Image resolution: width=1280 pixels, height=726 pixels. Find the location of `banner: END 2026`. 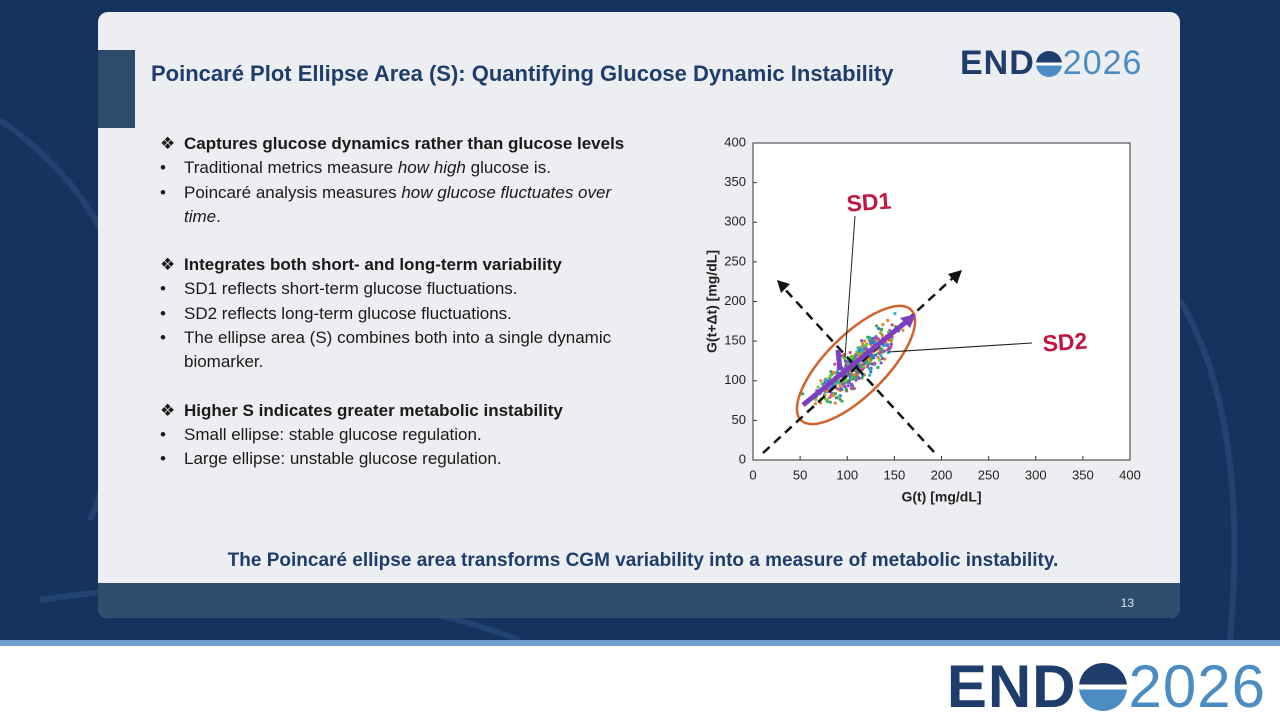

banner: END 2026 is located at coordinates (640, 683).